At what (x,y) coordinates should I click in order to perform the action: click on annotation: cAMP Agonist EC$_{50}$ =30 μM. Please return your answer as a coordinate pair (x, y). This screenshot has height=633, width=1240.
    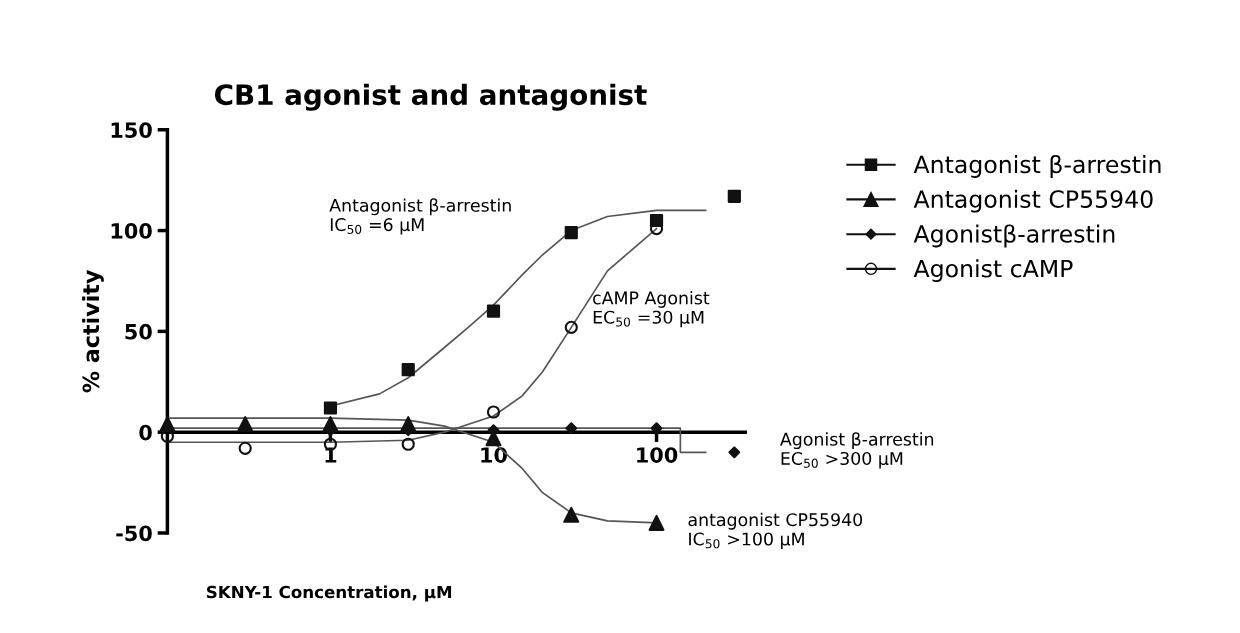
    Looking at the image, I should click on (651, 309).